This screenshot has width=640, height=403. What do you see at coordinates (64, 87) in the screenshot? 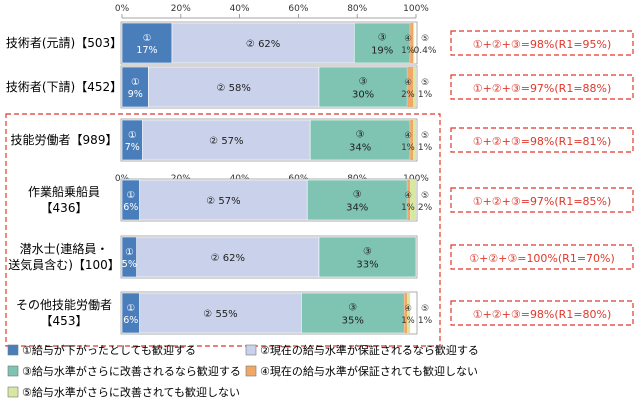
I see `category-label: 技術者(下請)【452】` at bounding box center [64, 87].